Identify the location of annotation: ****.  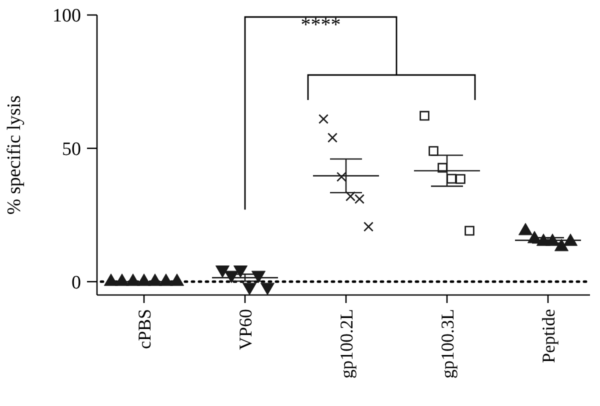
(320, 25).